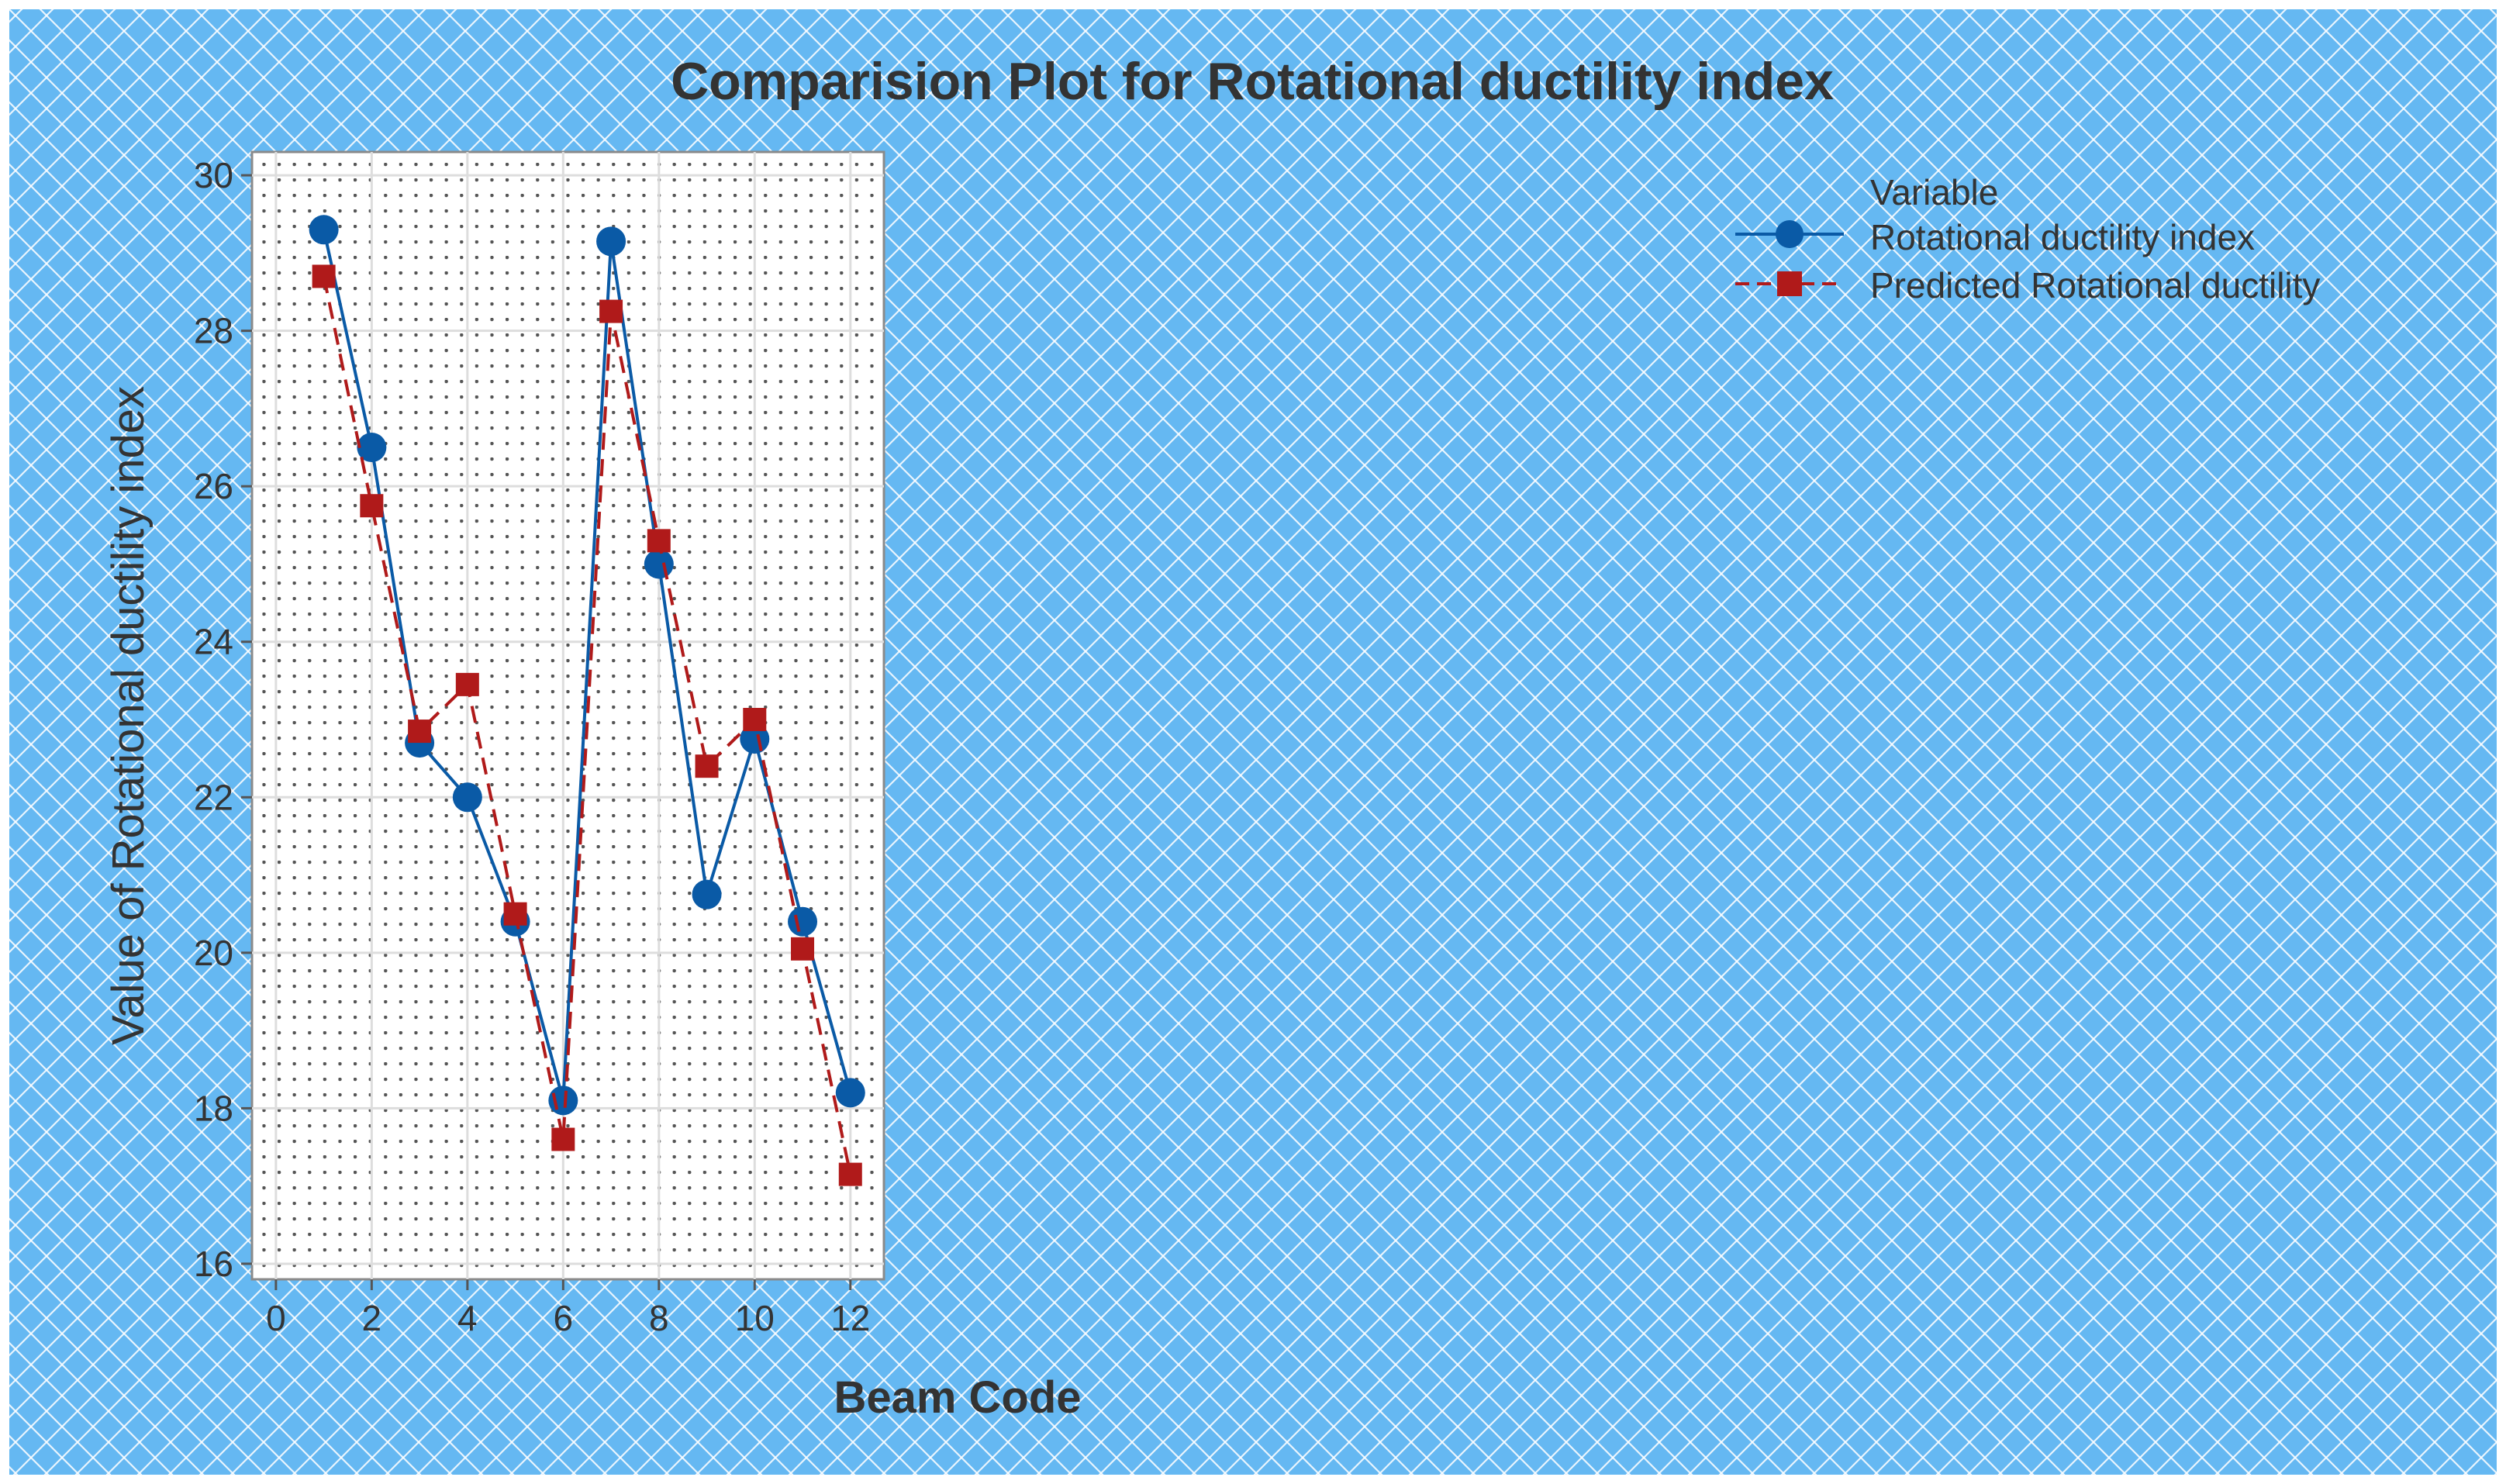 This screenshot has width=2506, height=1484. Describe the element at coordinates (213, 331) in the screenshot. I see `y-tick-label: 28` at that location.